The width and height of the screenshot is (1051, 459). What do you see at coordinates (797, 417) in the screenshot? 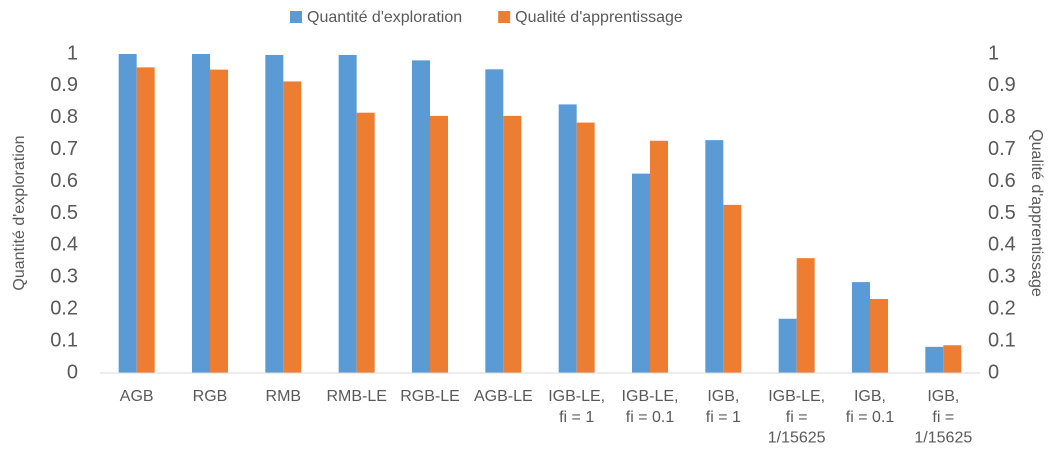
I see `x-tick-label: IGB-LE, fi = 1/15625` at bounding box center [797, 417].